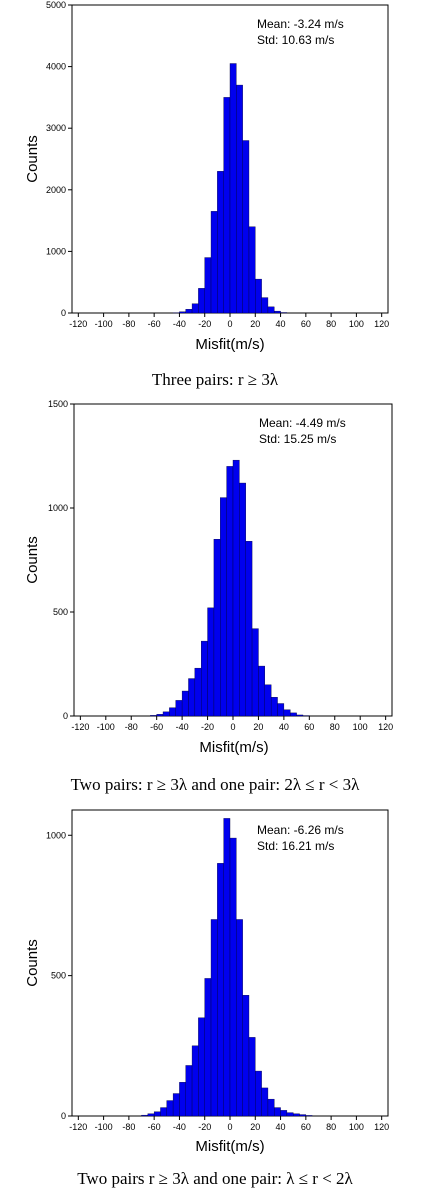 The height and width of the screenshot is (1190, 431). I want to click on mean-annotation: Mean: -4.49 m/s, so click(302, 423).